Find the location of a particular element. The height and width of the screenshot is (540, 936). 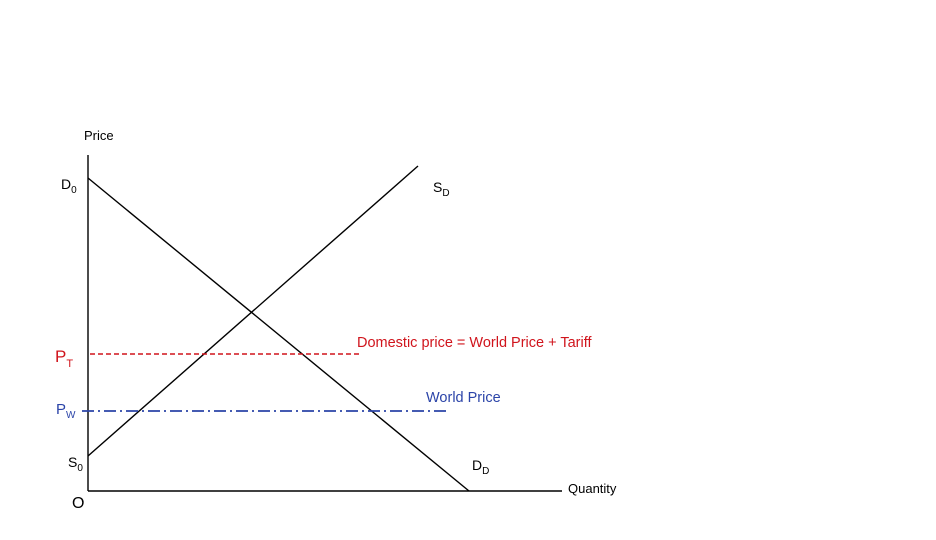

world-price-label: PW is located at coordinates (66, 411).